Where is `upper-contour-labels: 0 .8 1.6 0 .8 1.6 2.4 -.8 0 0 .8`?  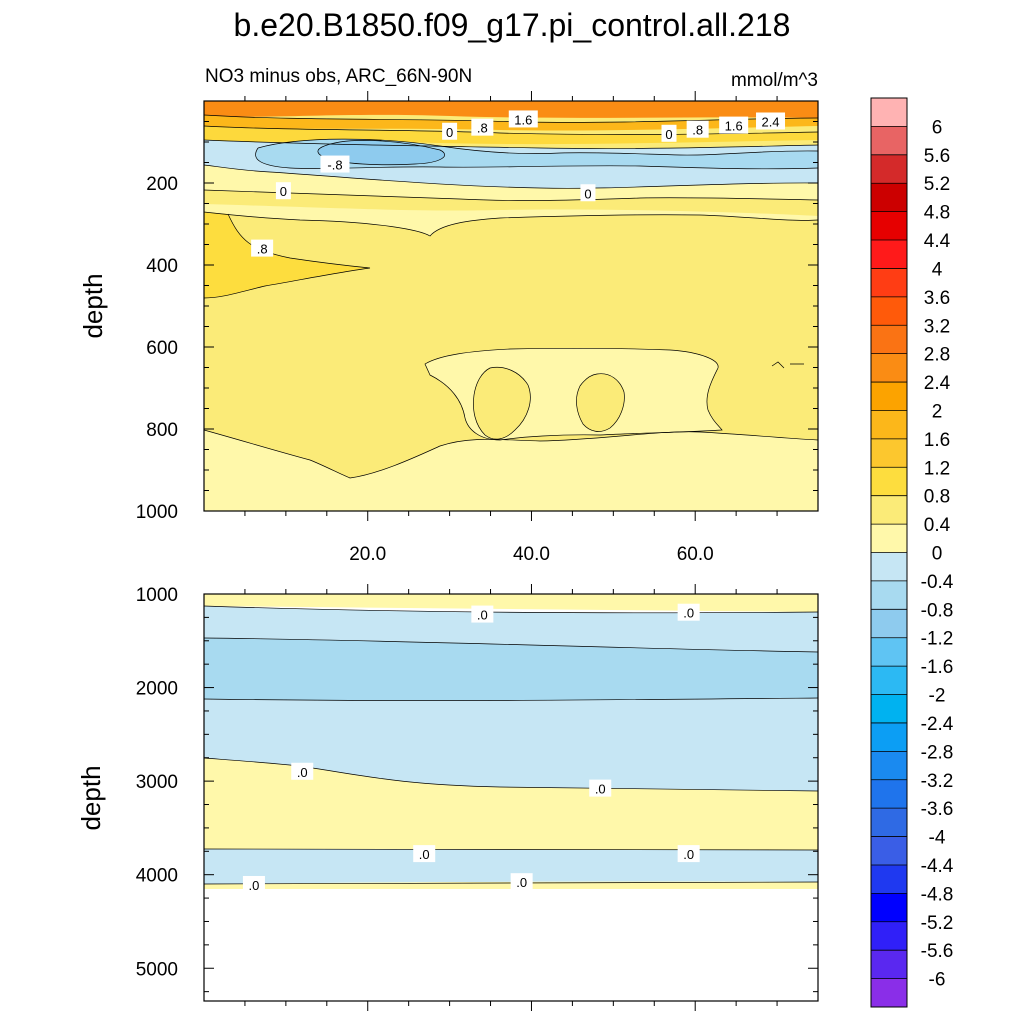 upper-contour-labels: 0 .8 1.6 0 .8 1.6 2.4 -.8 0 0 .8 is located at coordinates (518, 183).